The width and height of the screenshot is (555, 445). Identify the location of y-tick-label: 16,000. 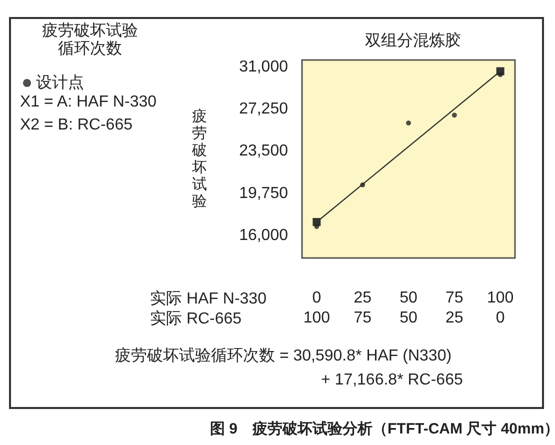
(263, 235).